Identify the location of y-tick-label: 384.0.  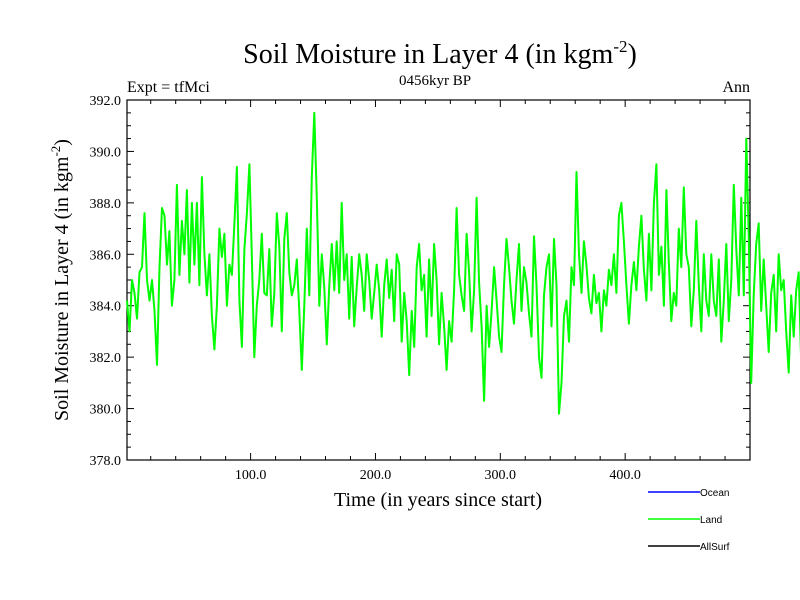
(106, 307).